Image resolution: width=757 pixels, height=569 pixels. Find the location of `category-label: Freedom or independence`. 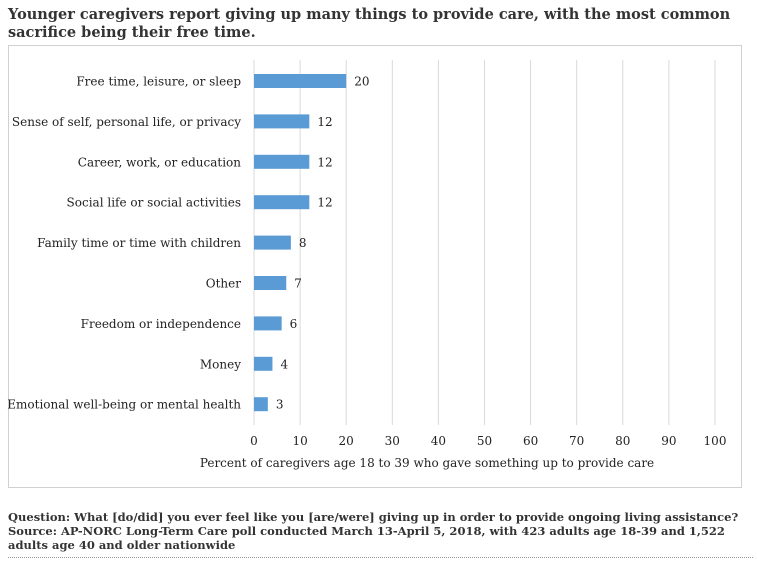

category-label: Freedom or independence is located at coordinates (161, 324).